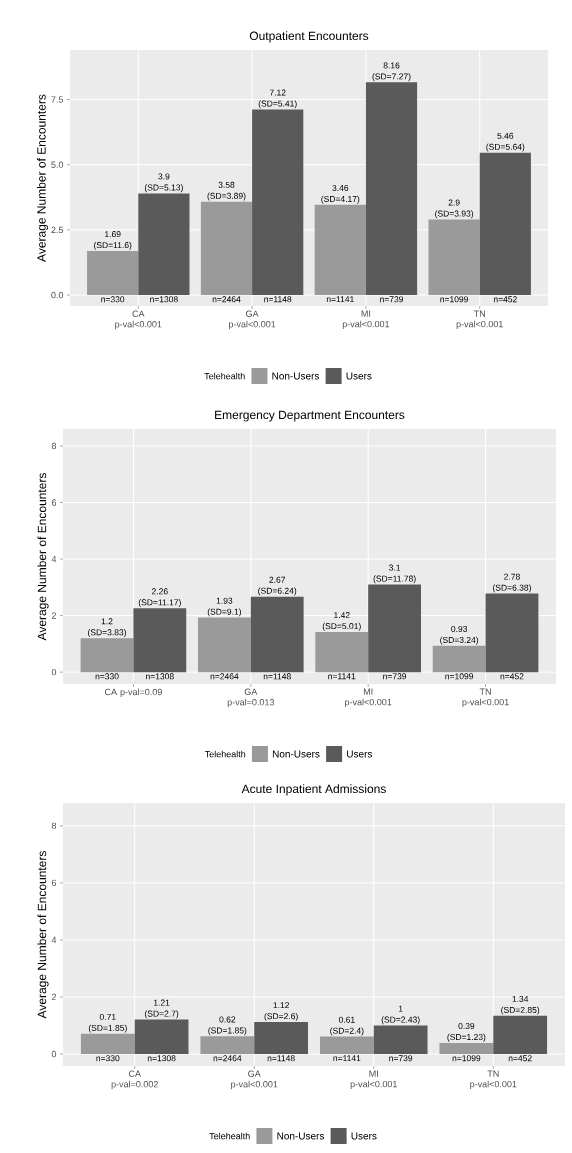 This screenshot has height=1153, width=572. Describe the element at coordinates (400, 1015) in the screenshot. I see `data-label: 1 (SD=2.43)` at that location.